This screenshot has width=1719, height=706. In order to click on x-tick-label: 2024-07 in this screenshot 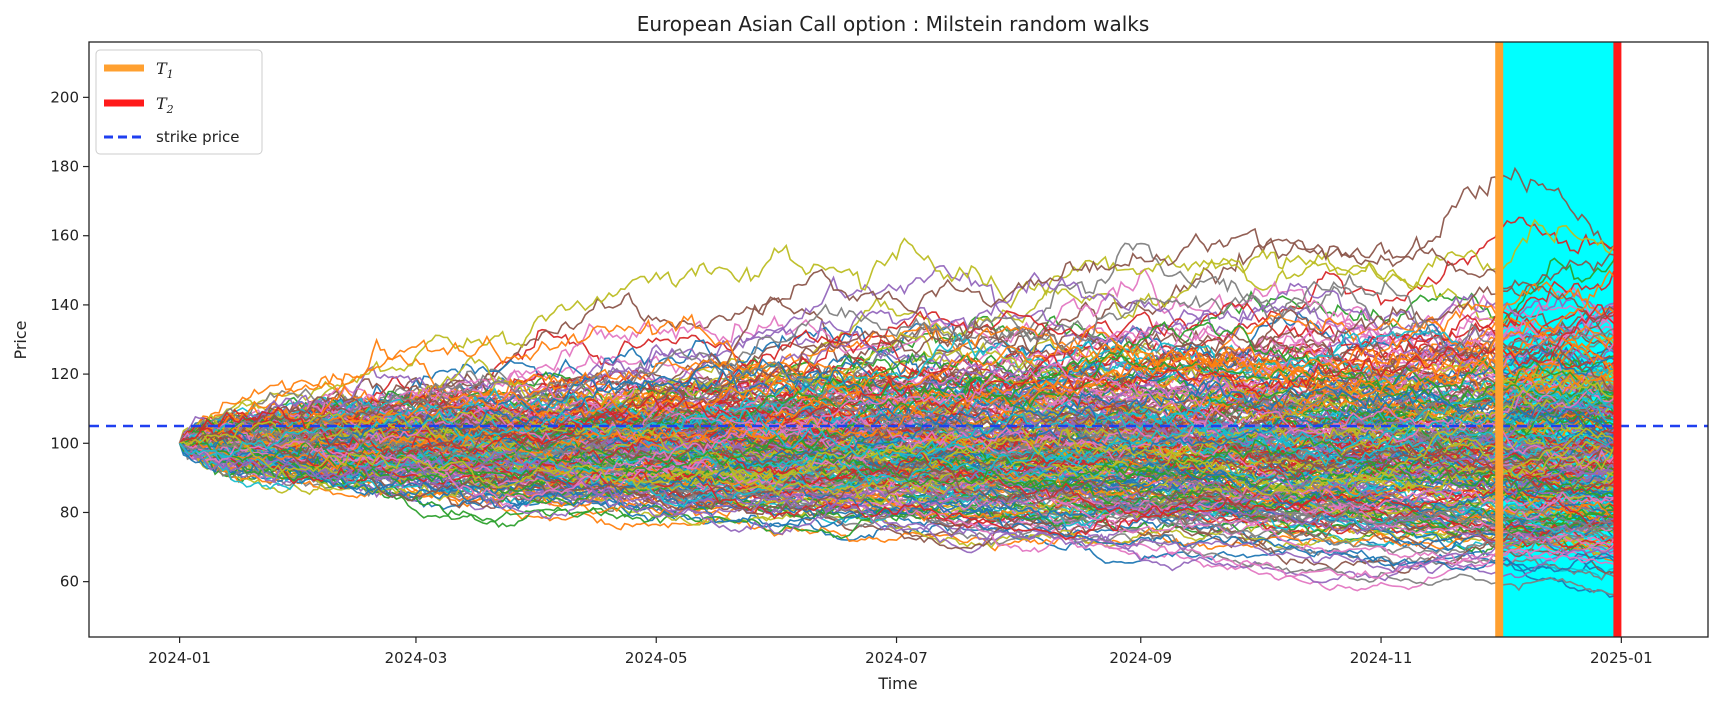, I will do `click(896, 658)`.